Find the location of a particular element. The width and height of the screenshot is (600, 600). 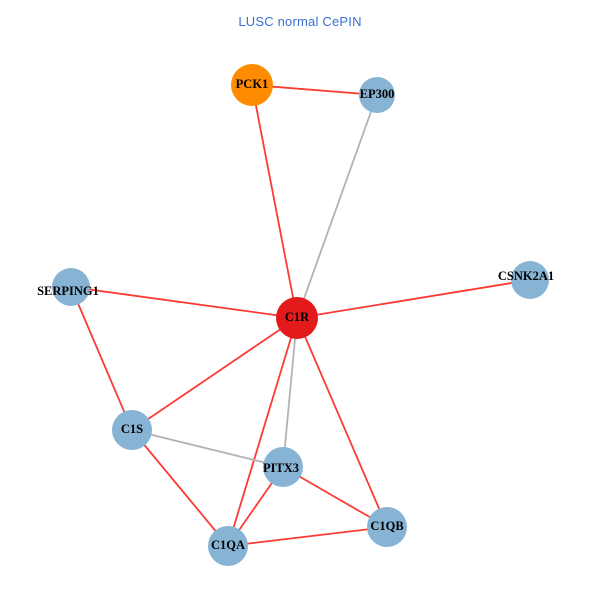

node-circle-c1qa is located at coordinates (228, 546).